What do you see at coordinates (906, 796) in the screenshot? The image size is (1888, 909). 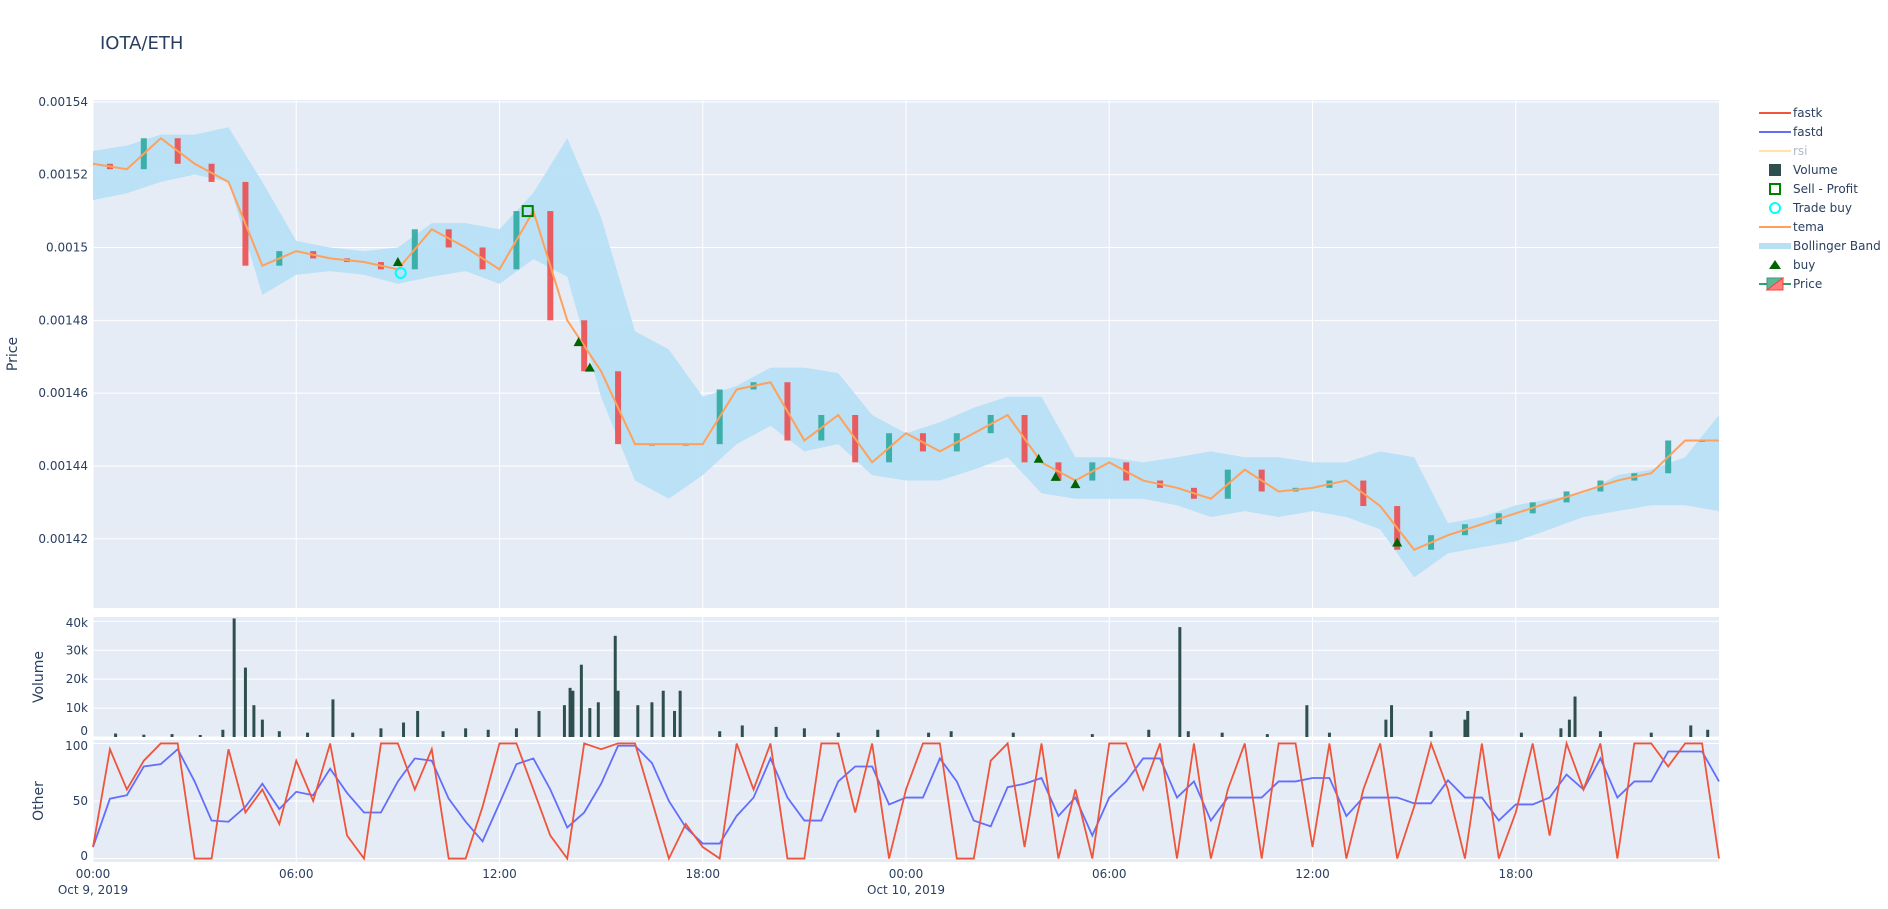 I see `fastd-line` at bounding box center [906, 796].